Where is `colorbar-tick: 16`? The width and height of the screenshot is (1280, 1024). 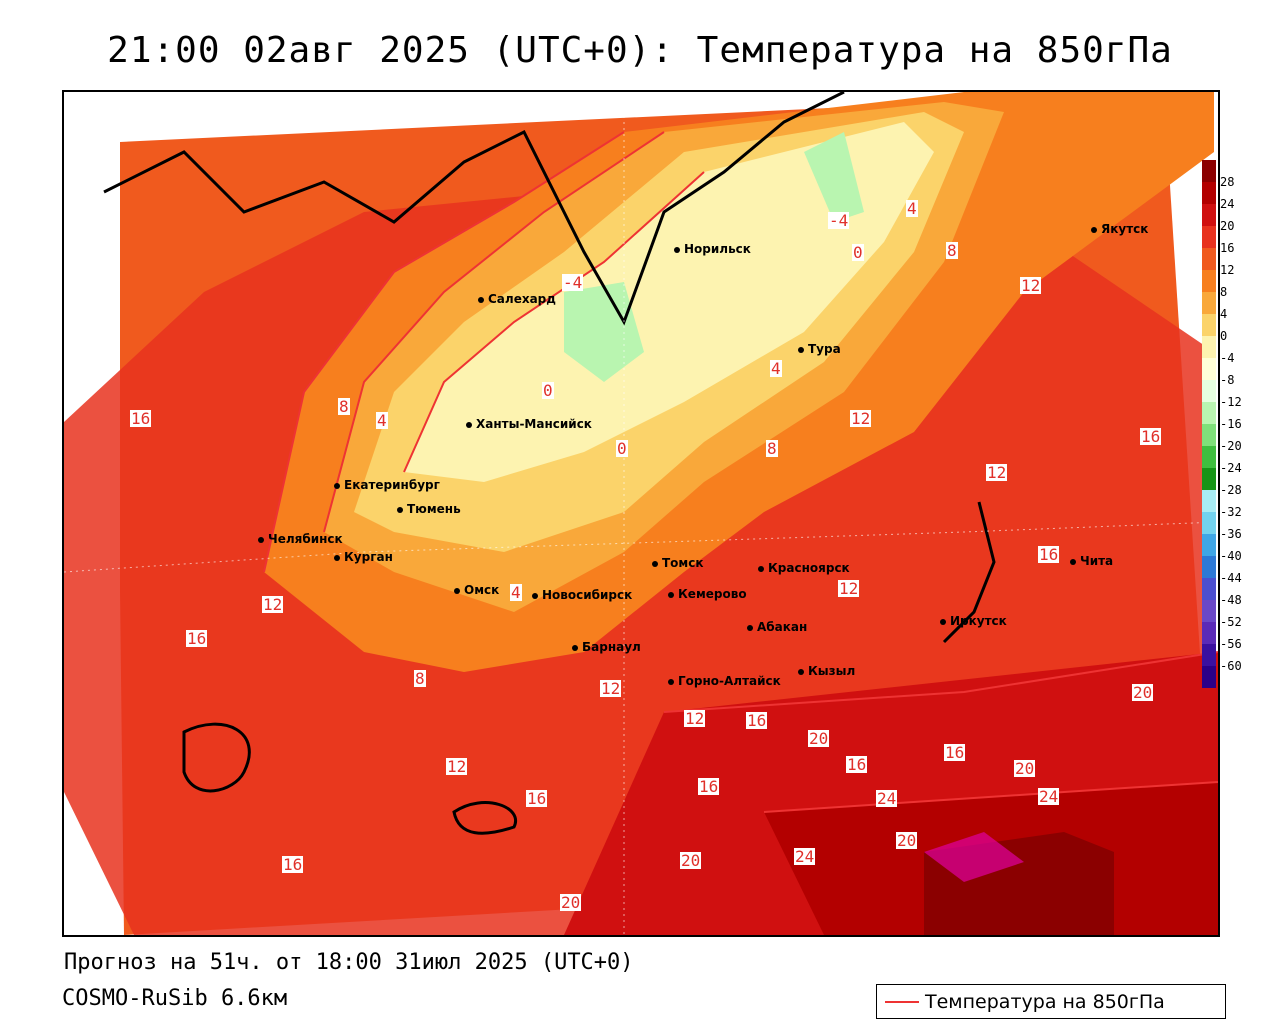 colorbar-tick: 16 is located at coordinates (1227, 248).